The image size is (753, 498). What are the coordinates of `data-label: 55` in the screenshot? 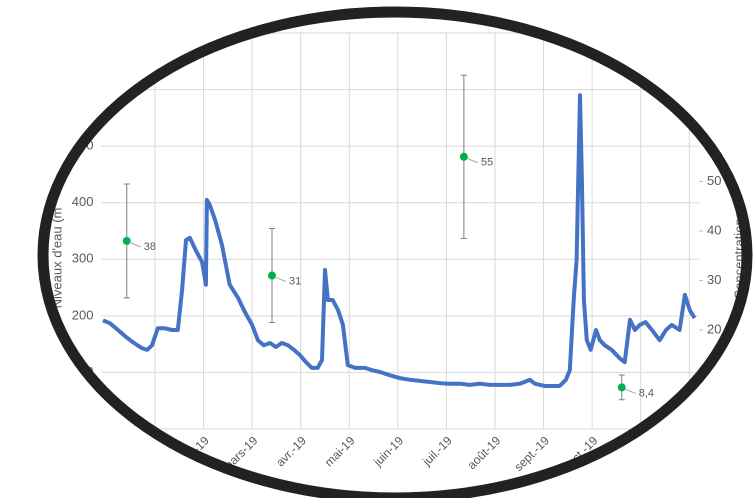 It's located at (487, 163).